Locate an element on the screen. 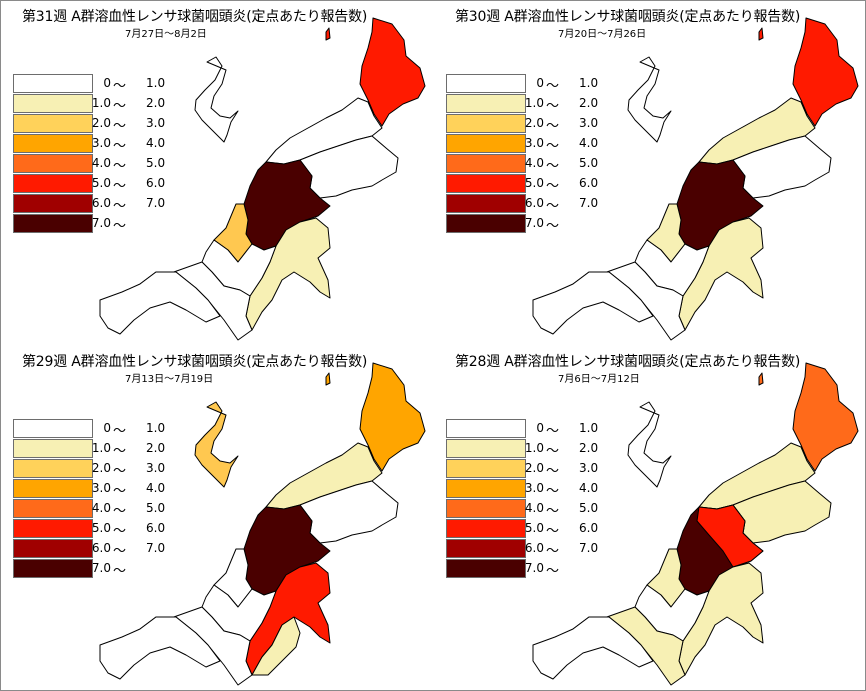 The height and width of the screenshot is (691, 866). region-north is located at coordinates (825, 417).